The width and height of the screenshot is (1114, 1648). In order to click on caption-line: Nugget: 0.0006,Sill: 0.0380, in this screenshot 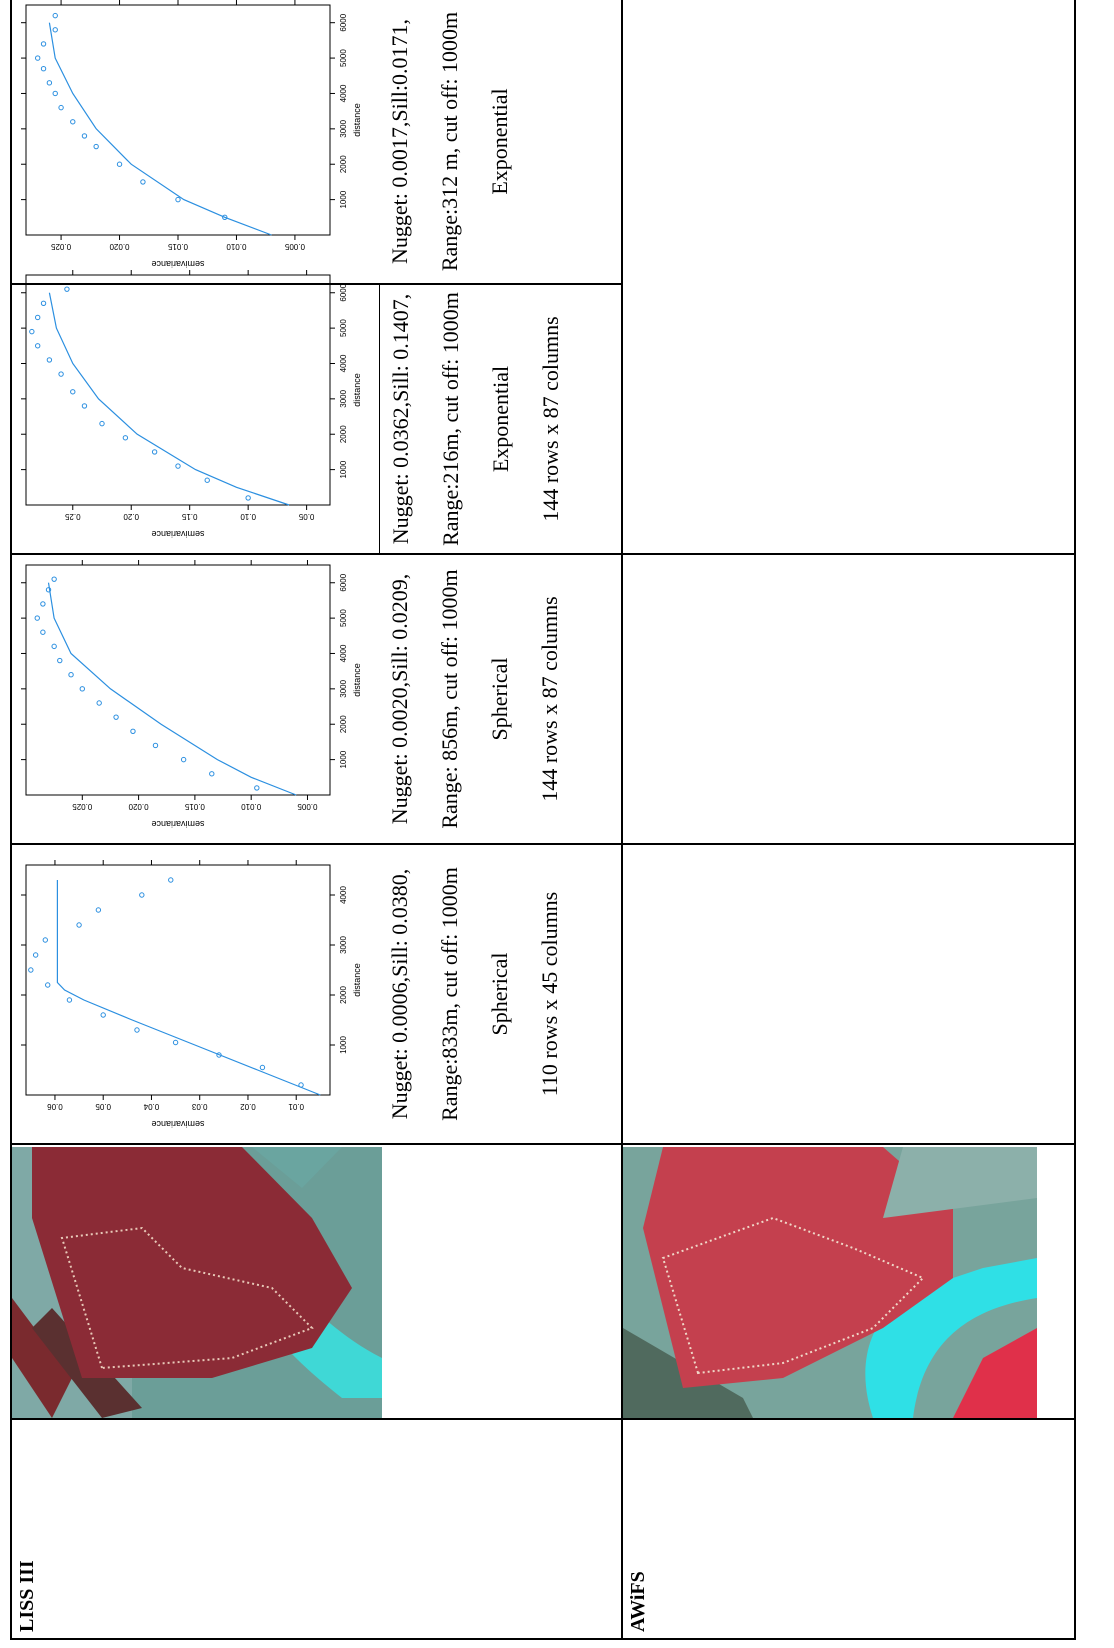, I will do `click(399, 994)`.